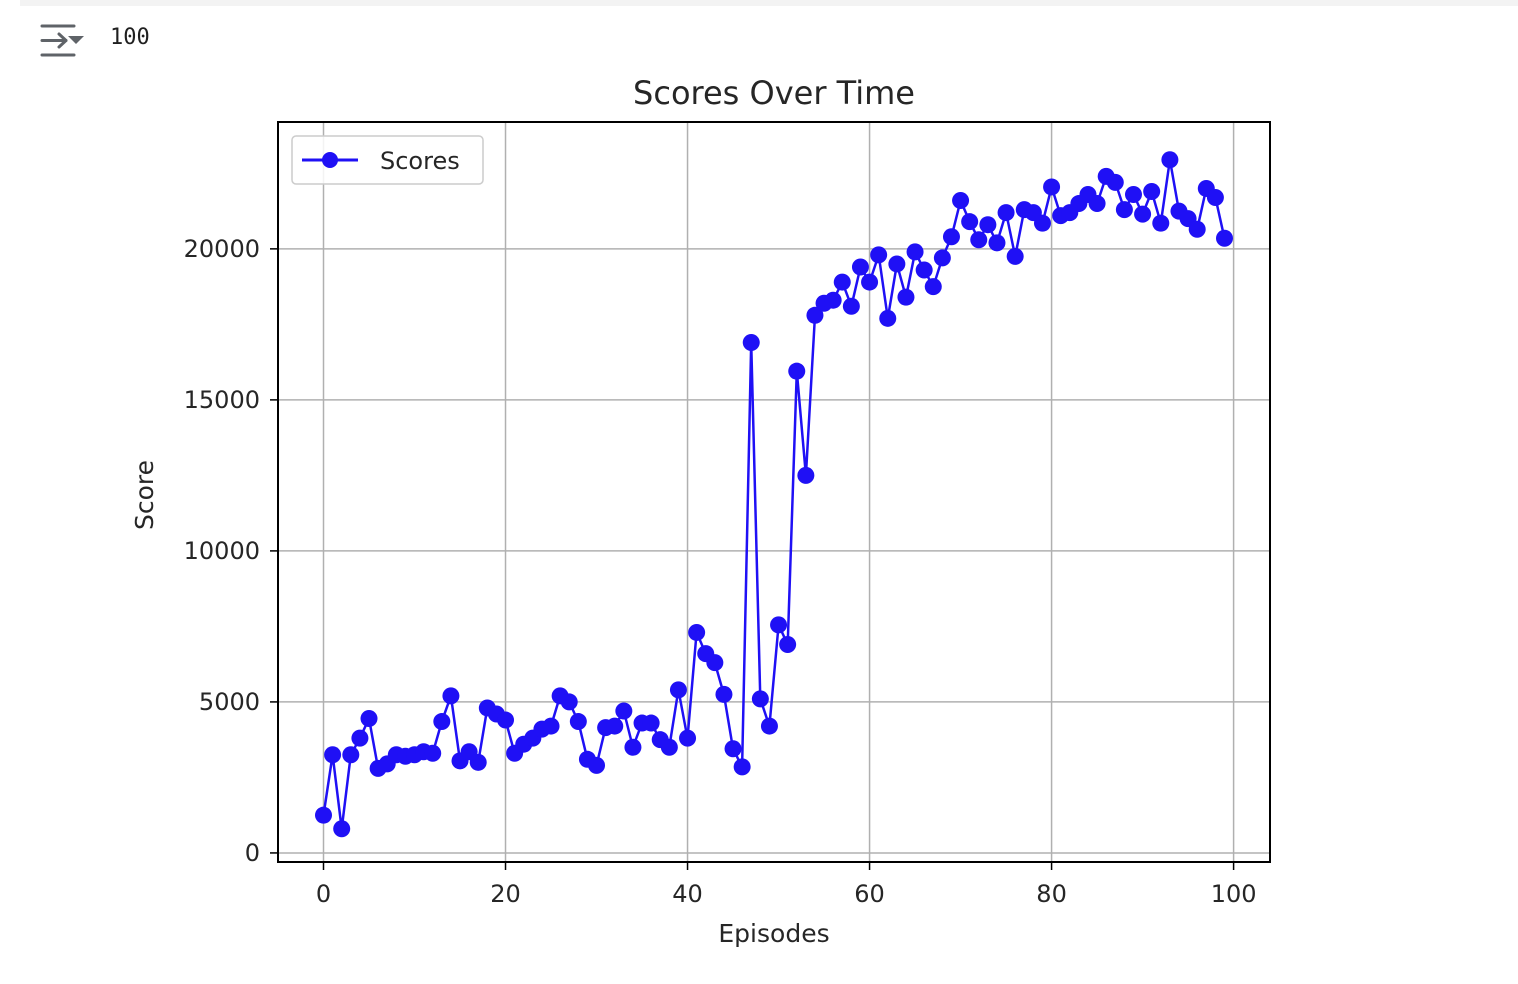 Image resolution: width=1518 pixels, height=984 pixels. What do you see at coordinates (505, 894) in the screenshot?
I see `x-tick-label: 20` at bounding box center [505, 894].